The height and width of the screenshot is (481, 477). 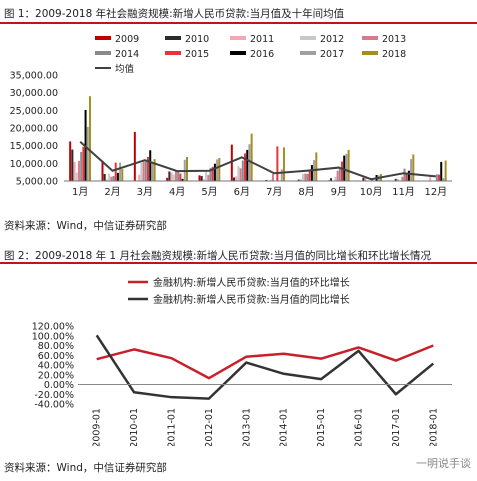 What do you see at coordinates (87, 153) in the screenshot?
I see `bar-2017-1月` at bounding box center [87, 153].